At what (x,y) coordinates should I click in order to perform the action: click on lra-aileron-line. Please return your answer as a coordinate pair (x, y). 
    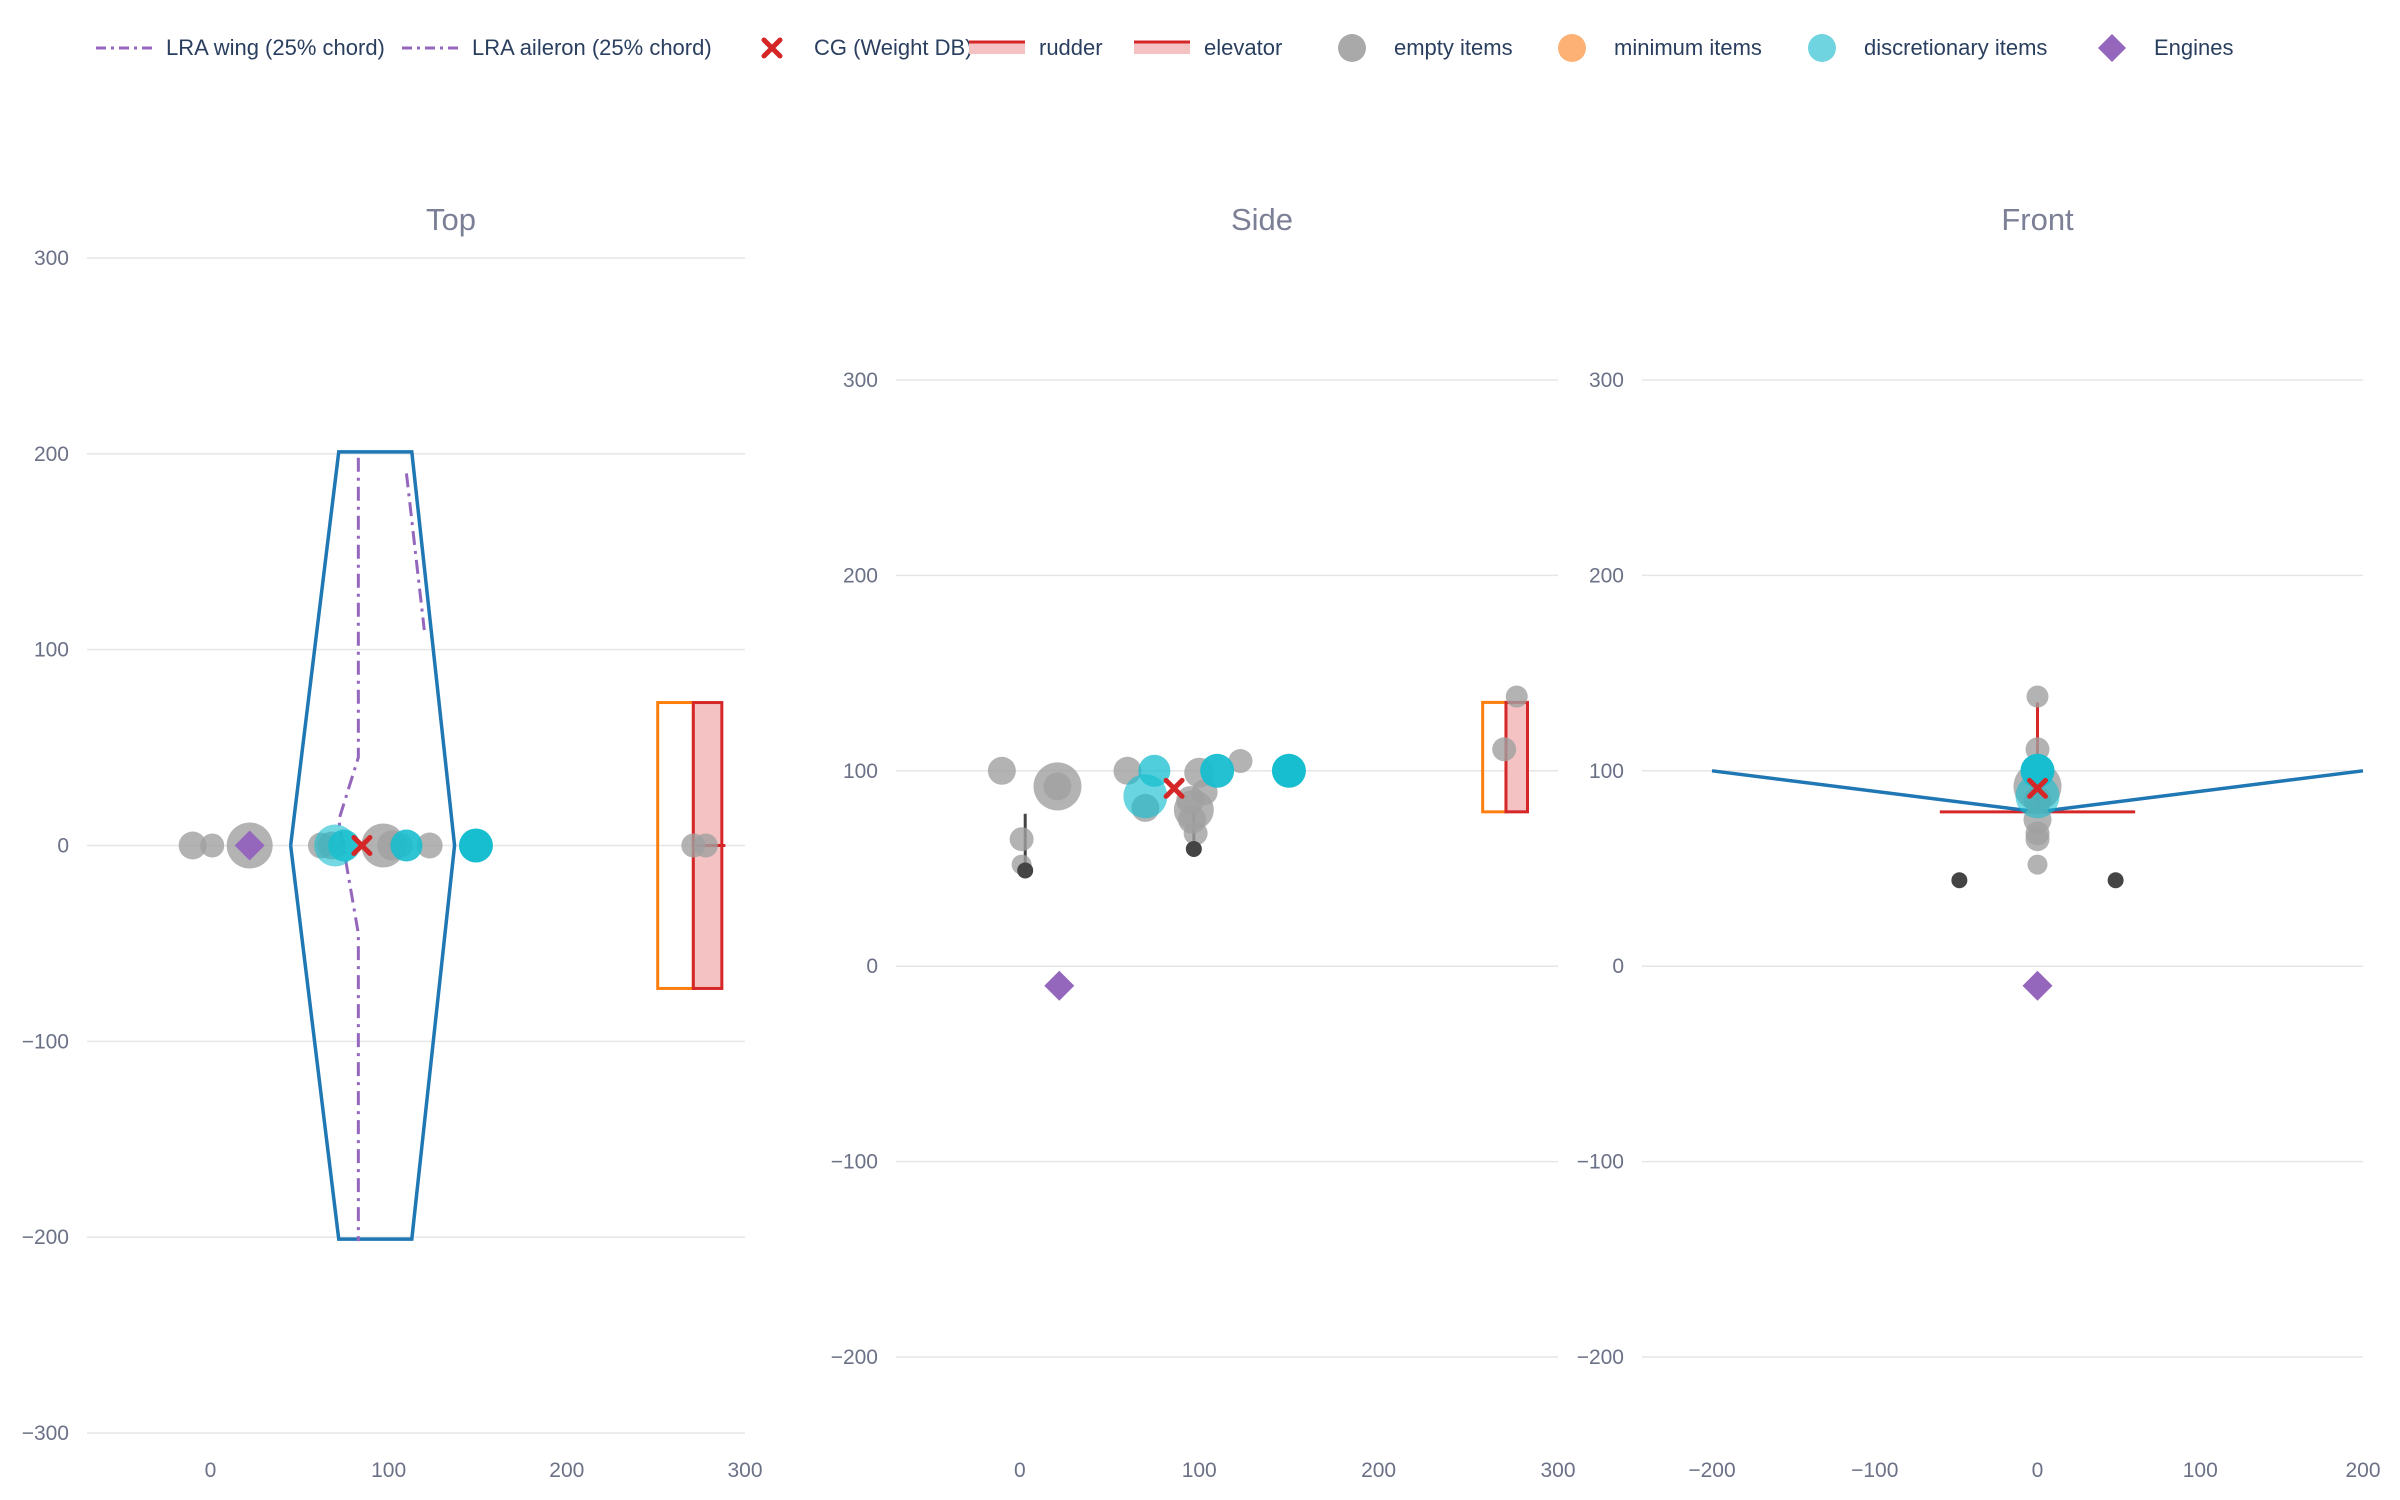
    Looking at the image, I should click on (415, 552).